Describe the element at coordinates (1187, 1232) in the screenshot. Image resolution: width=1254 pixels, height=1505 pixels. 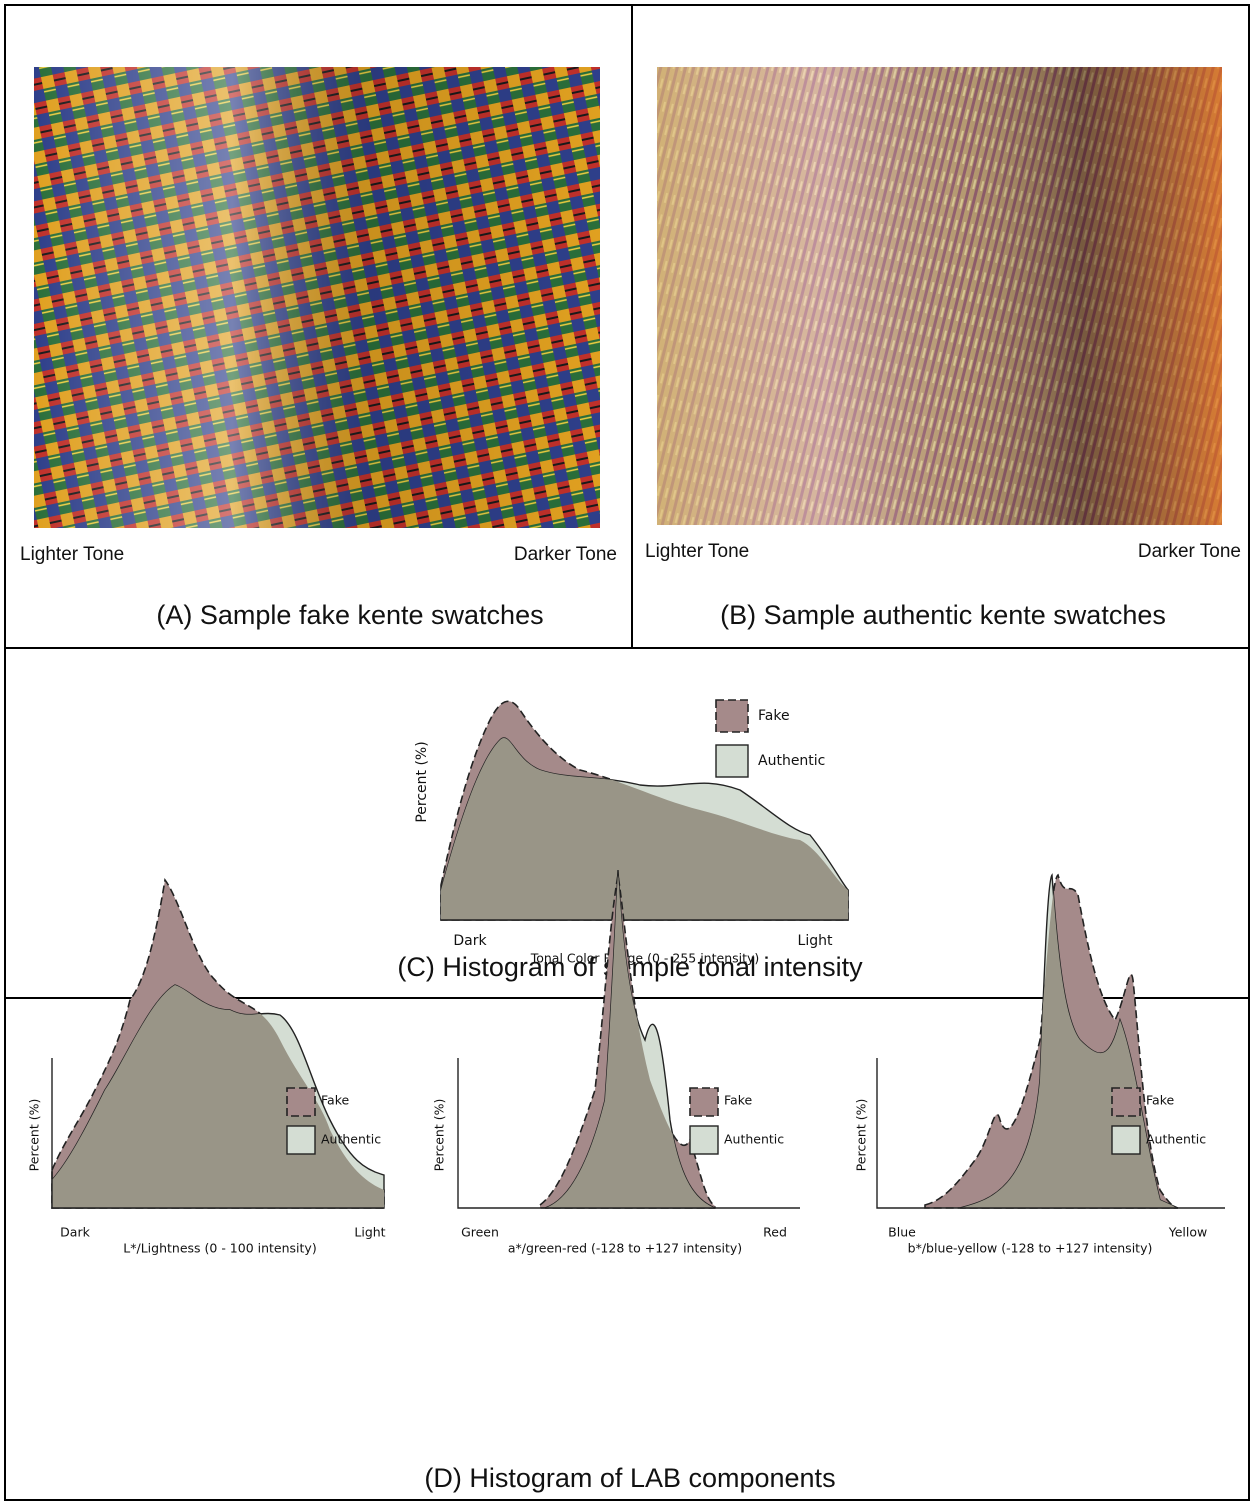
I see `x-end-label: Yellow` at that location.